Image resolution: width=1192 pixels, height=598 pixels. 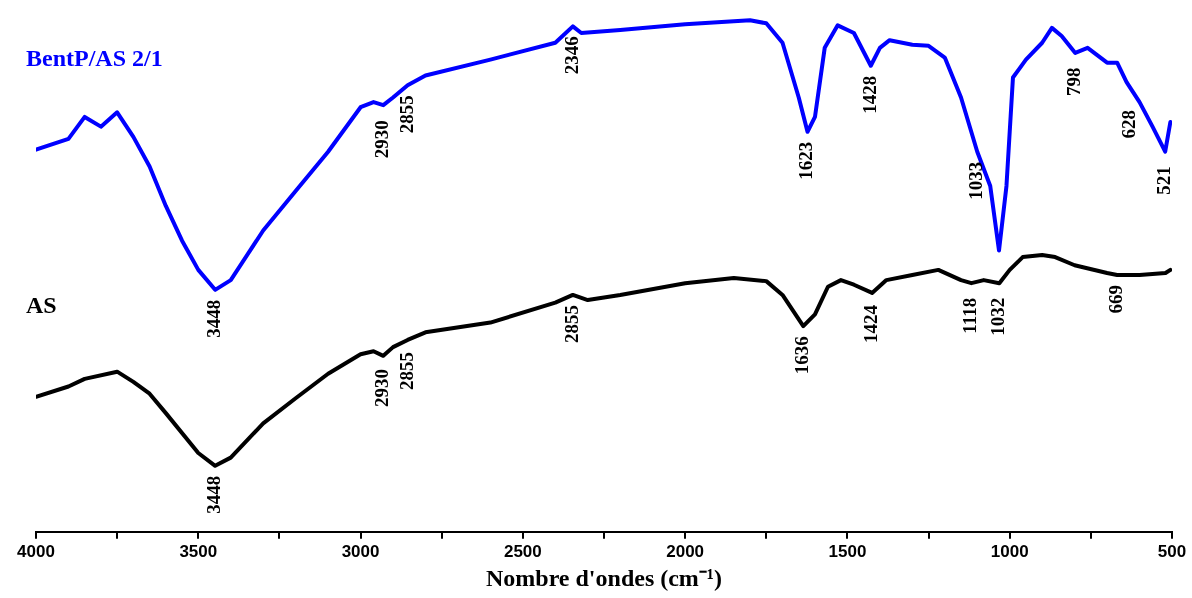 I want to click on x-tick-label: 3000, so click(x=360, y=551).